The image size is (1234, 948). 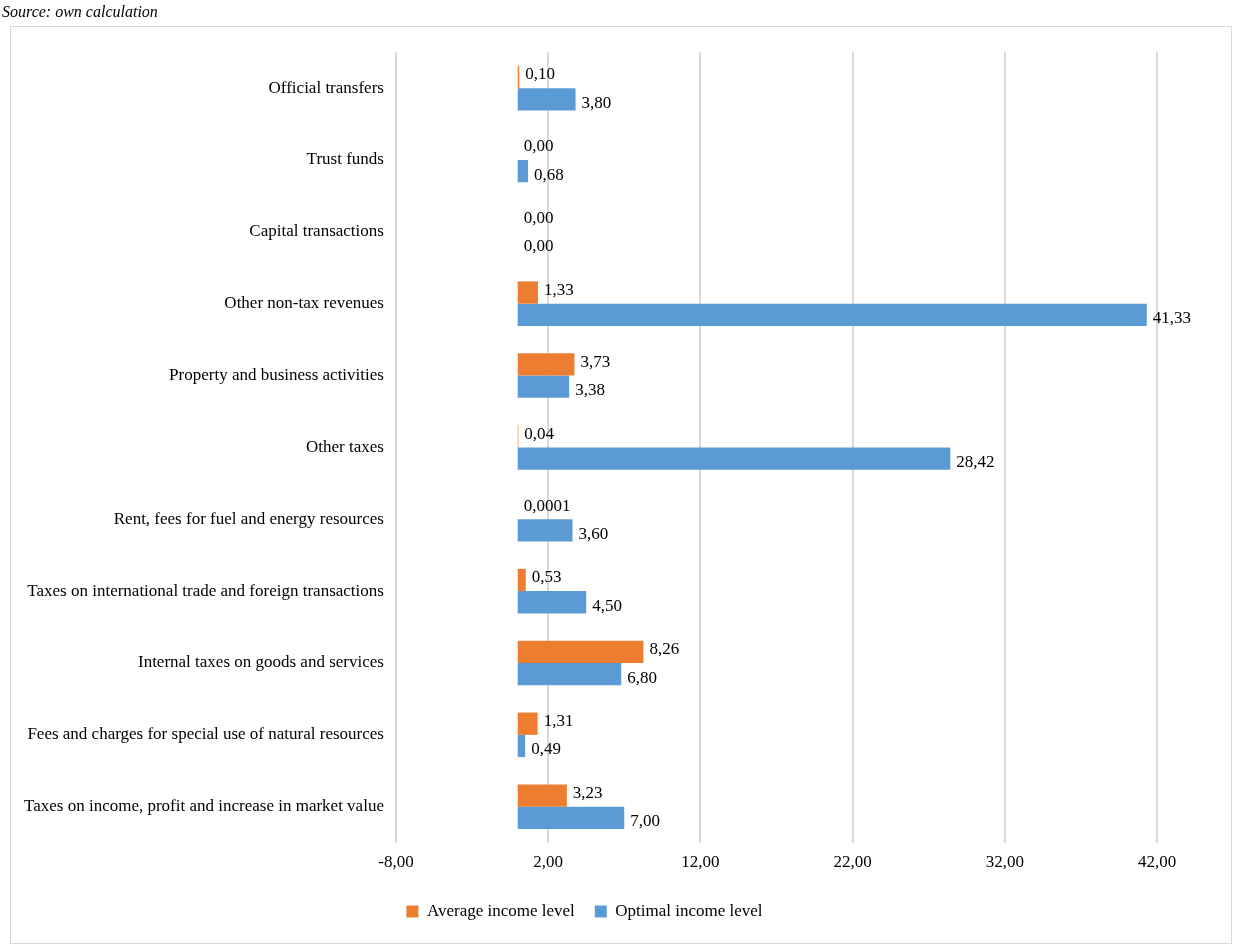 I want to click on x-tick-label: 32,00, so click(x=1004, y=862).